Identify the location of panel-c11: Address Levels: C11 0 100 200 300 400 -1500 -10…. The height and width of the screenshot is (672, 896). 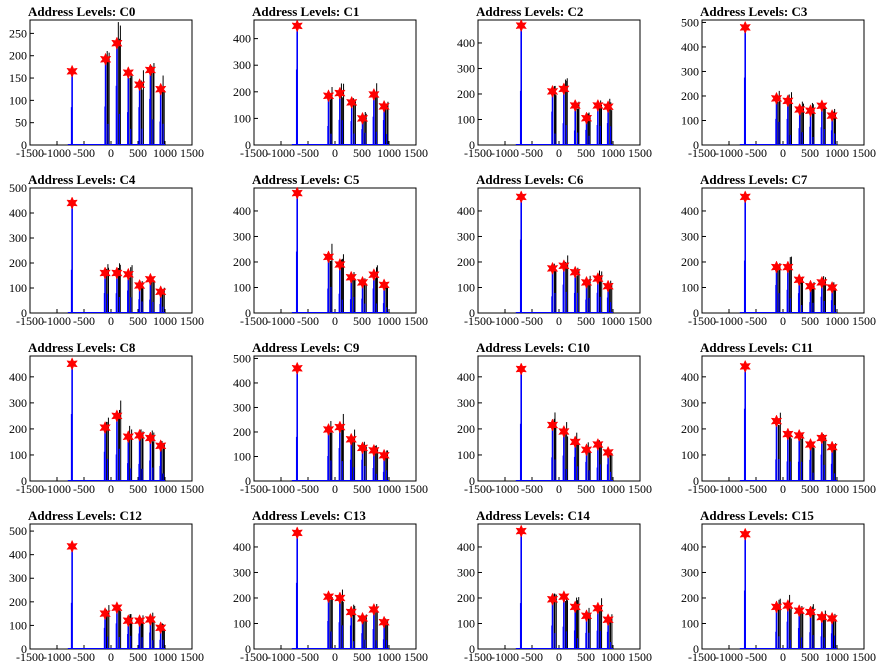
(778, 418).